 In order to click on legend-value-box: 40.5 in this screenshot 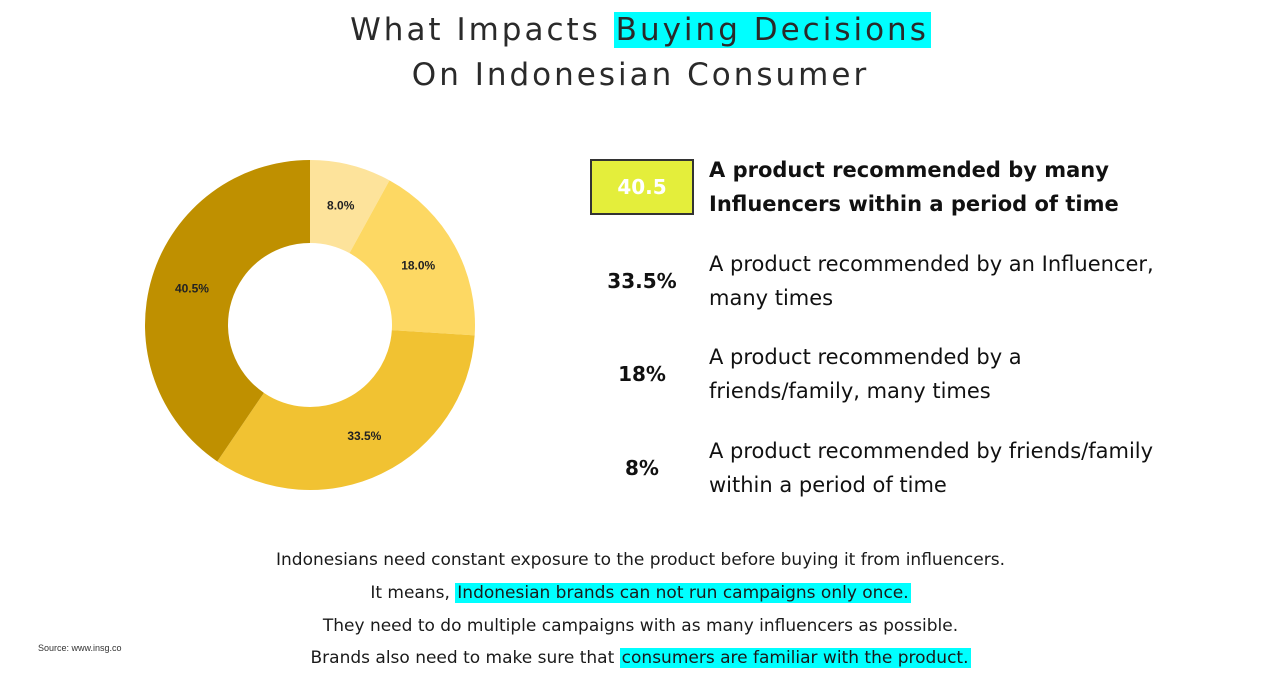, I will do `click(642, 187)`.